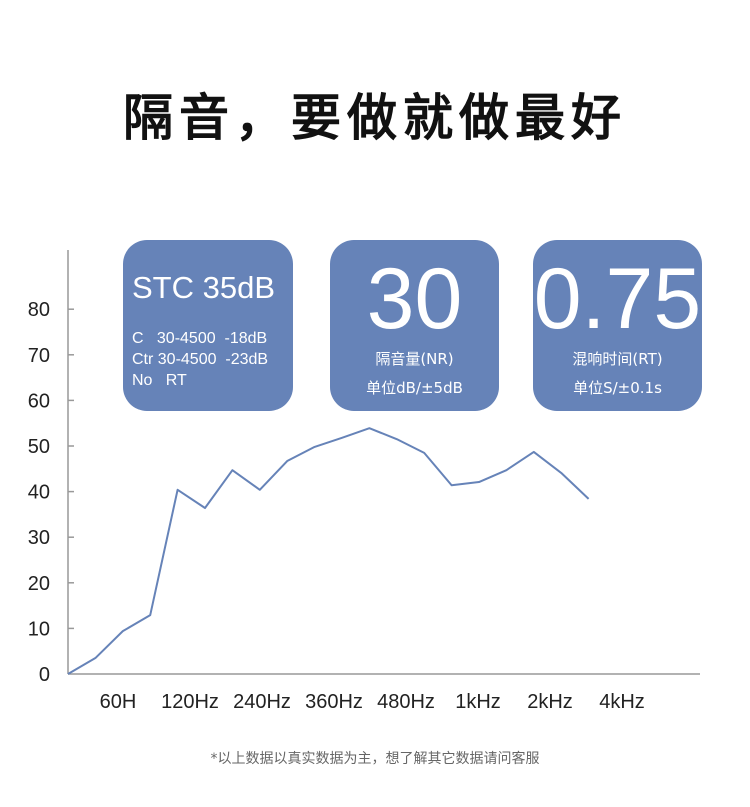 This screenshot has height=807, width=750. What do you see at coordinates (617, 299) in the screenshot?
I see `rt-value: 0.75` at bounding box center [617, 299].